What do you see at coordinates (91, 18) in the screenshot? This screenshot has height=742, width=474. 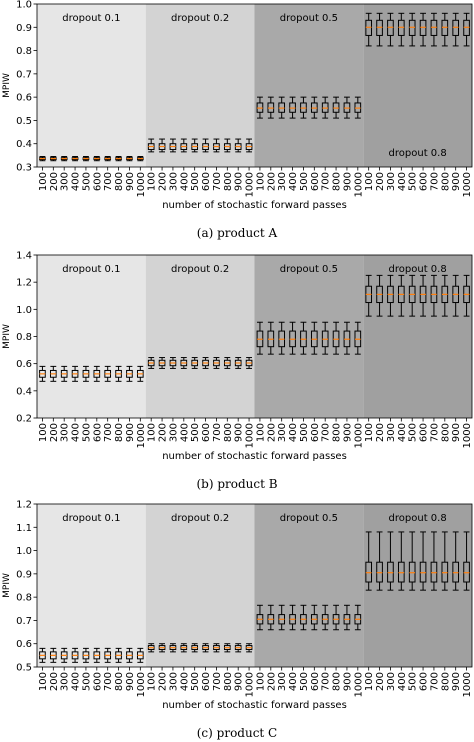 I see `dropout-group-label: dropout 0.1` at bounding box center [91, 18].